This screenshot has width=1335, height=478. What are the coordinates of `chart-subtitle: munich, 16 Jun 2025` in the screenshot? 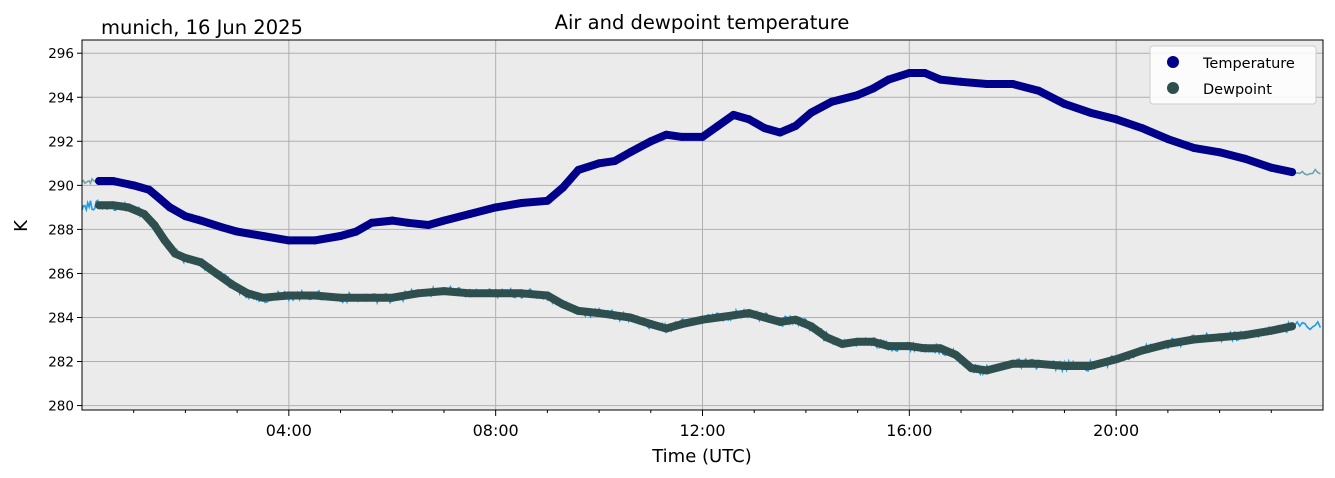 It's located at (202, 27).